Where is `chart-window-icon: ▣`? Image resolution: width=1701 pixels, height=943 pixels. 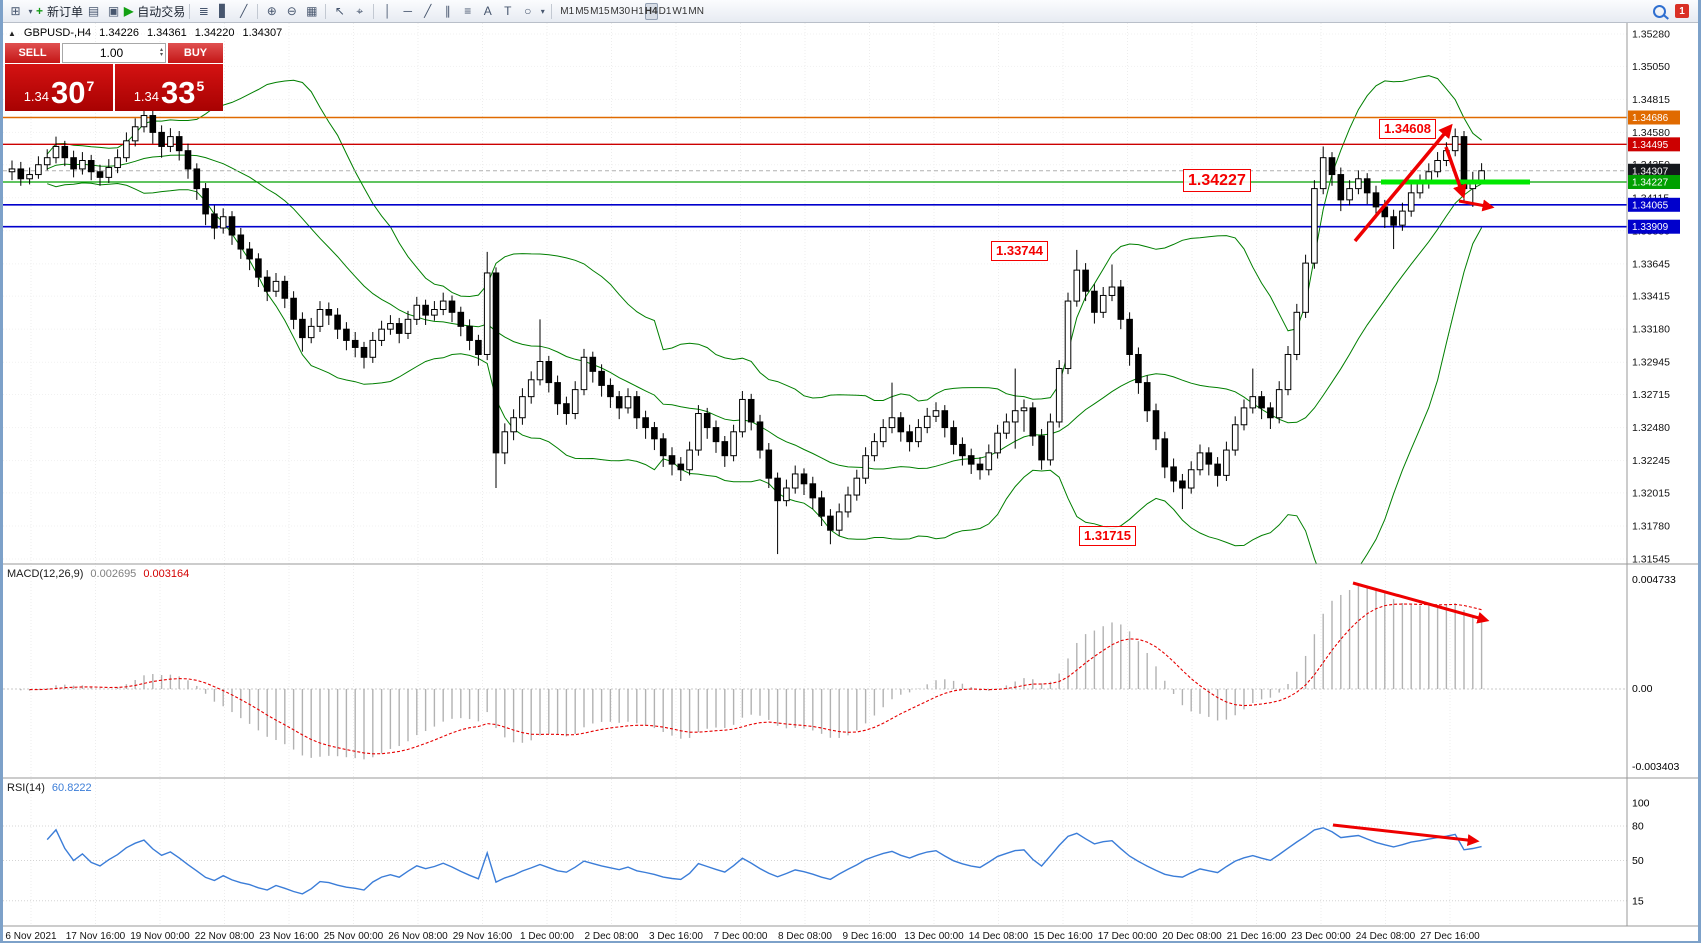
chart-window-icon: ▣ is located at coordinates (113, 11).